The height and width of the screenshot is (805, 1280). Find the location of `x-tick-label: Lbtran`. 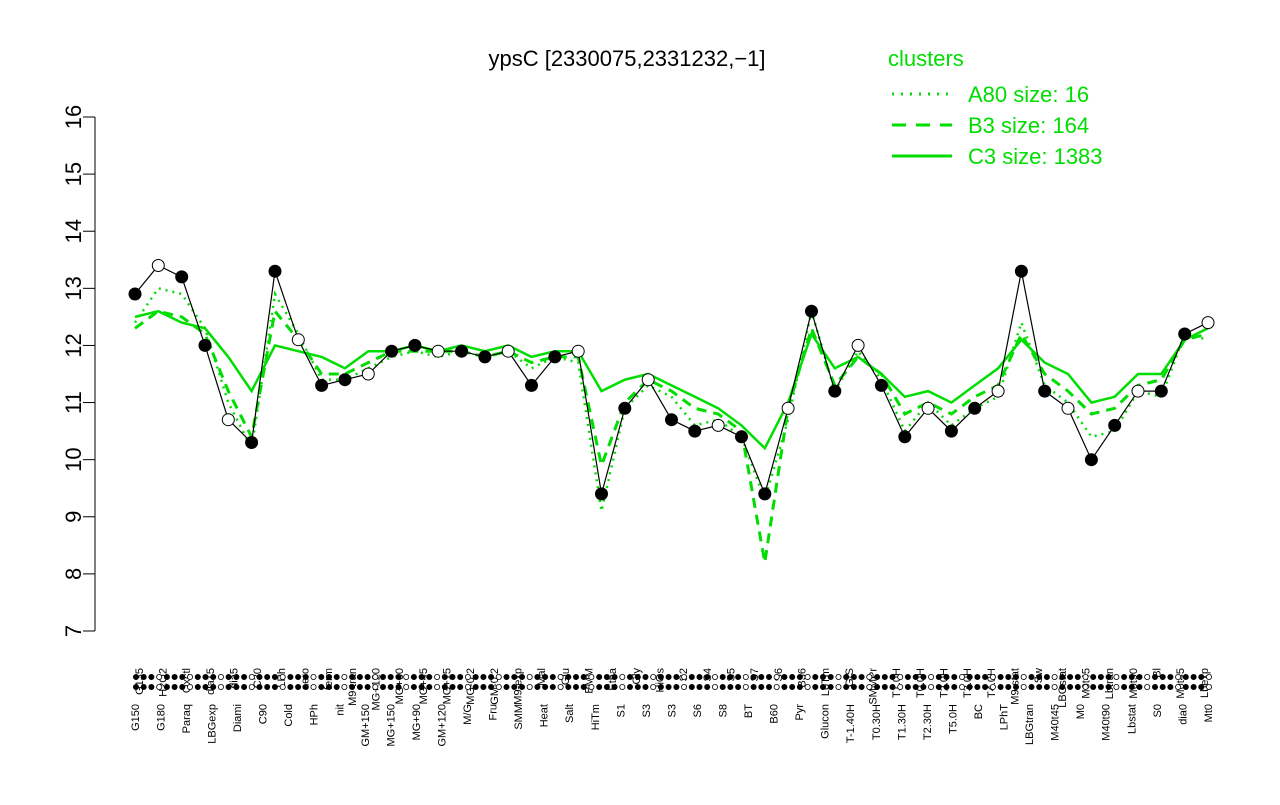

x-tick-label: Lbtran is located at coordinates (1110, 683).